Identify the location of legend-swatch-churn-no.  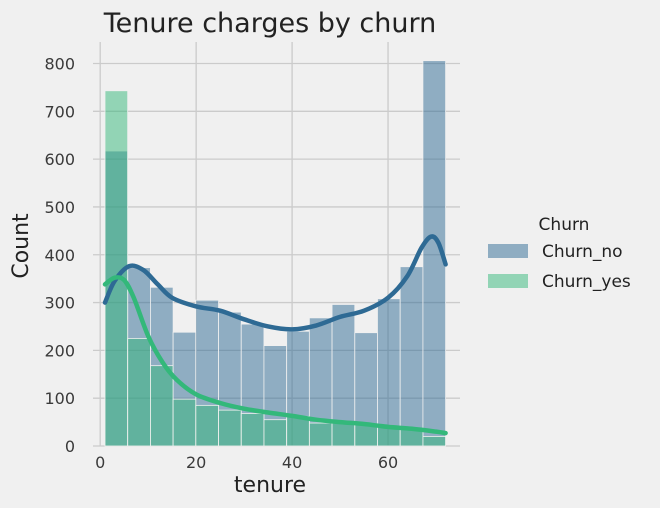
(508, 251).